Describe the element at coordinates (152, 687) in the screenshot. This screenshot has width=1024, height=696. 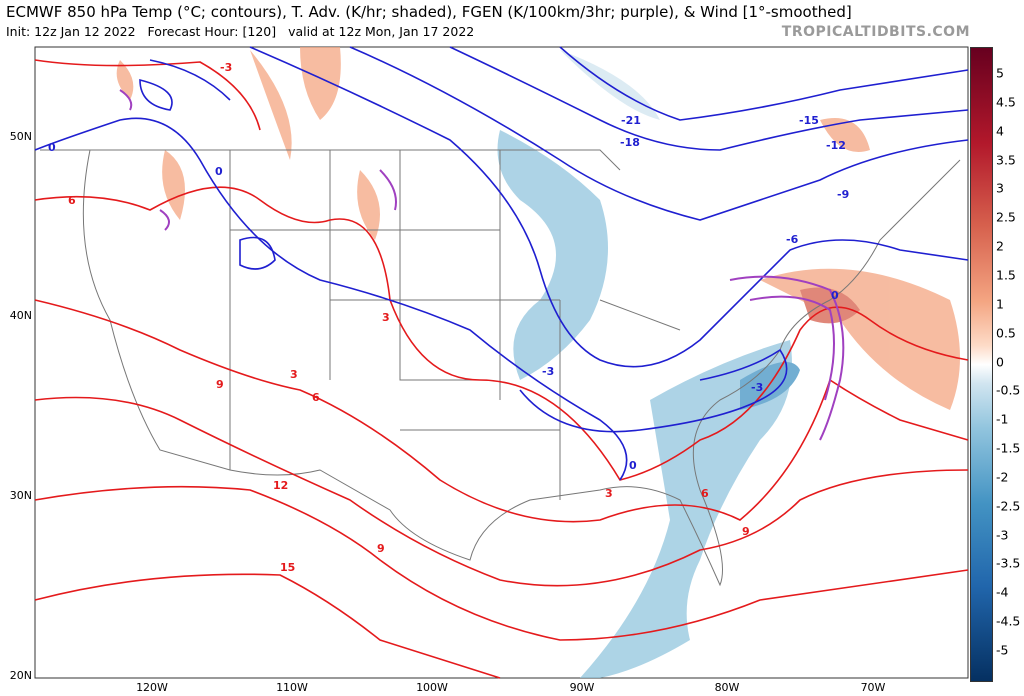
I see `lon-label: 120W` at that location.